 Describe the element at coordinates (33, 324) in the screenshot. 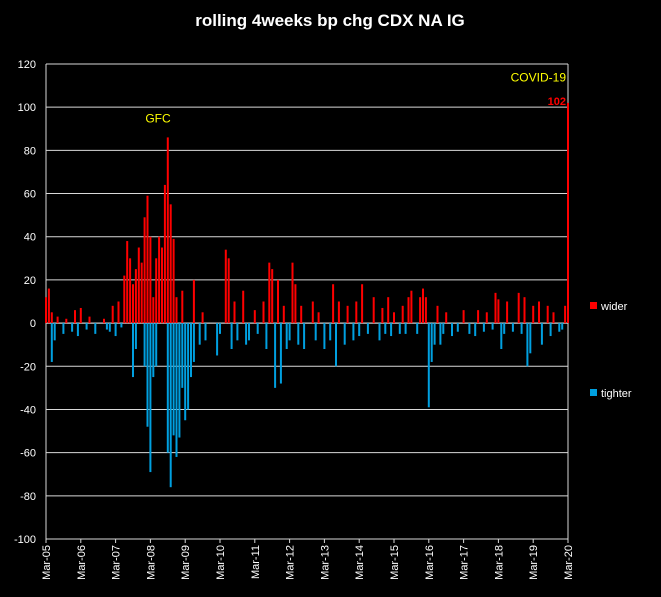

I see `y-tick-label: 0` at that location.